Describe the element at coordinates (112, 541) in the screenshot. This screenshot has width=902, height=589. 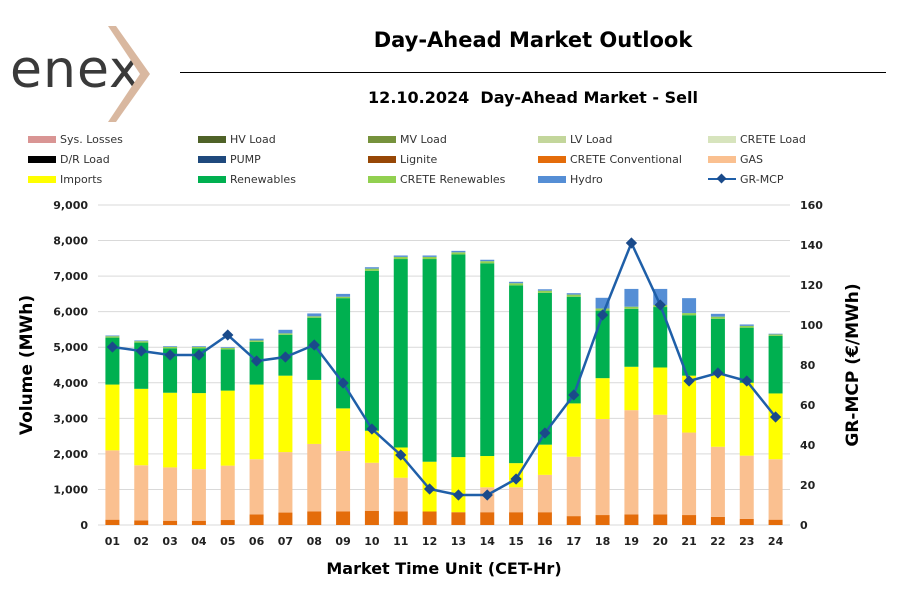
I see `x-tick-label: 01` at that location.